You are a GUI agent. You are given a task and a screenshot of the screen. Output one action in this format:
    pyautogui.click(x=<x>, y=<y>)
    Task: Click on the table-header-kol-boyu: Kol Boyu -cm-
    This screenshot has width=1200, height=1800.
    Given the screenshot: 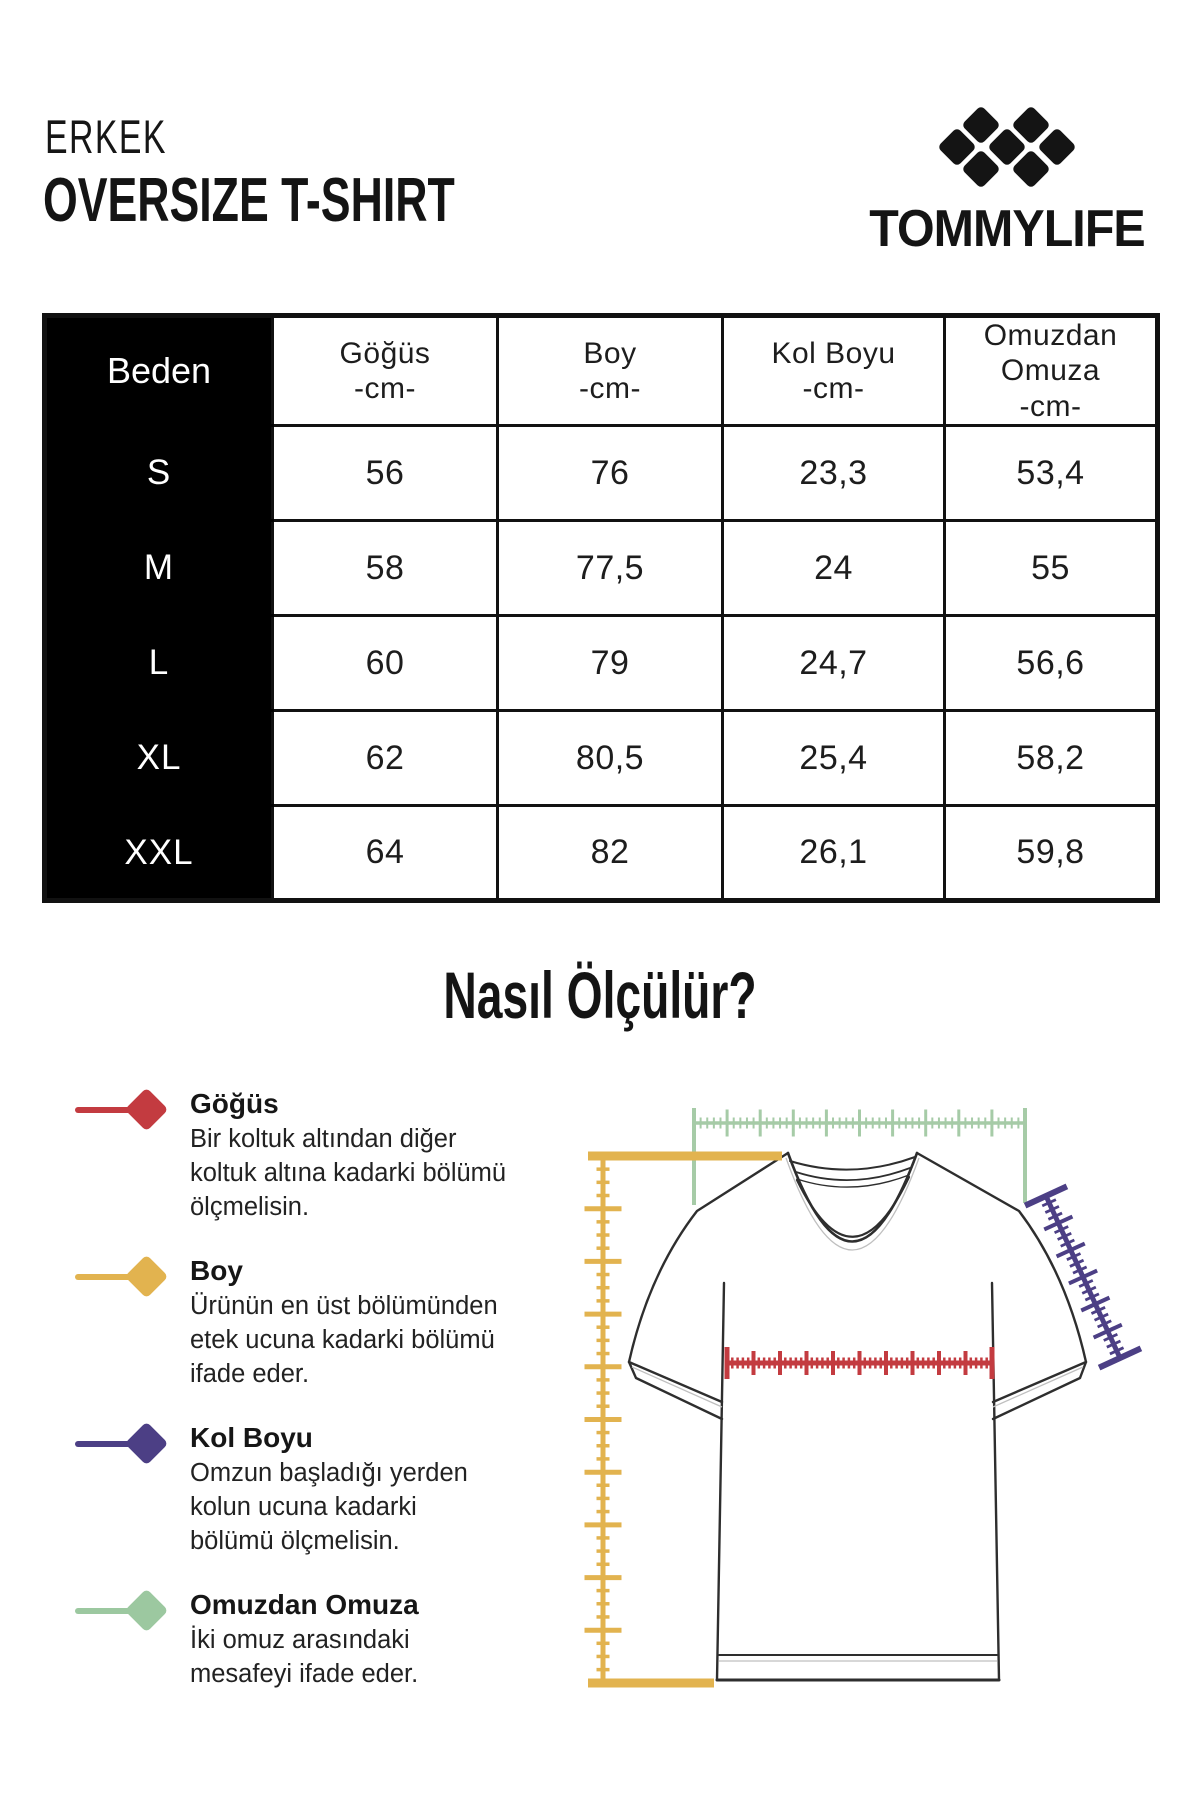 What is the action you would take?
    pyautogui.click(x=833, y=370)
    